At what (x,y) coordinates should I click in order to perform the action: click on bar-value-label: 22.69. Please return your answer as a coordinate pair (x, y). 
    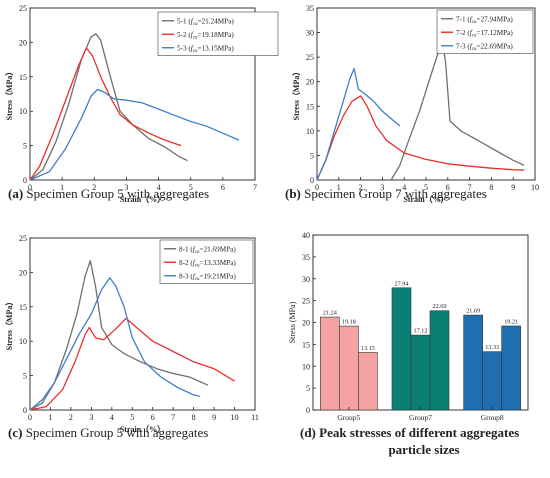
    Looking at the image, I should click on (440, 306).